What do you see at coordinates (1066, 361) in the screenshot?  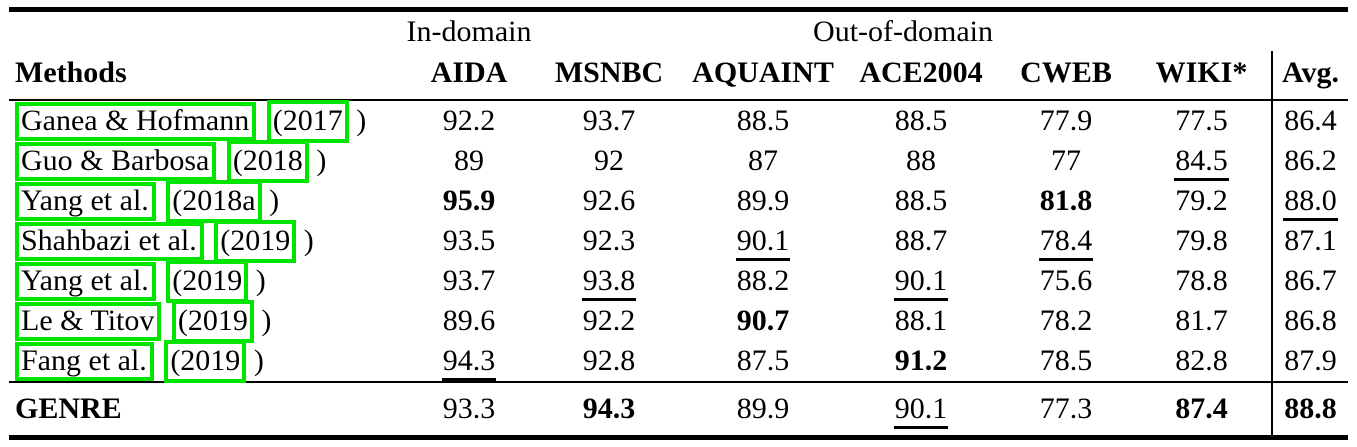 I see `score-cell: 78.5` at bounding box center [1066, 361].